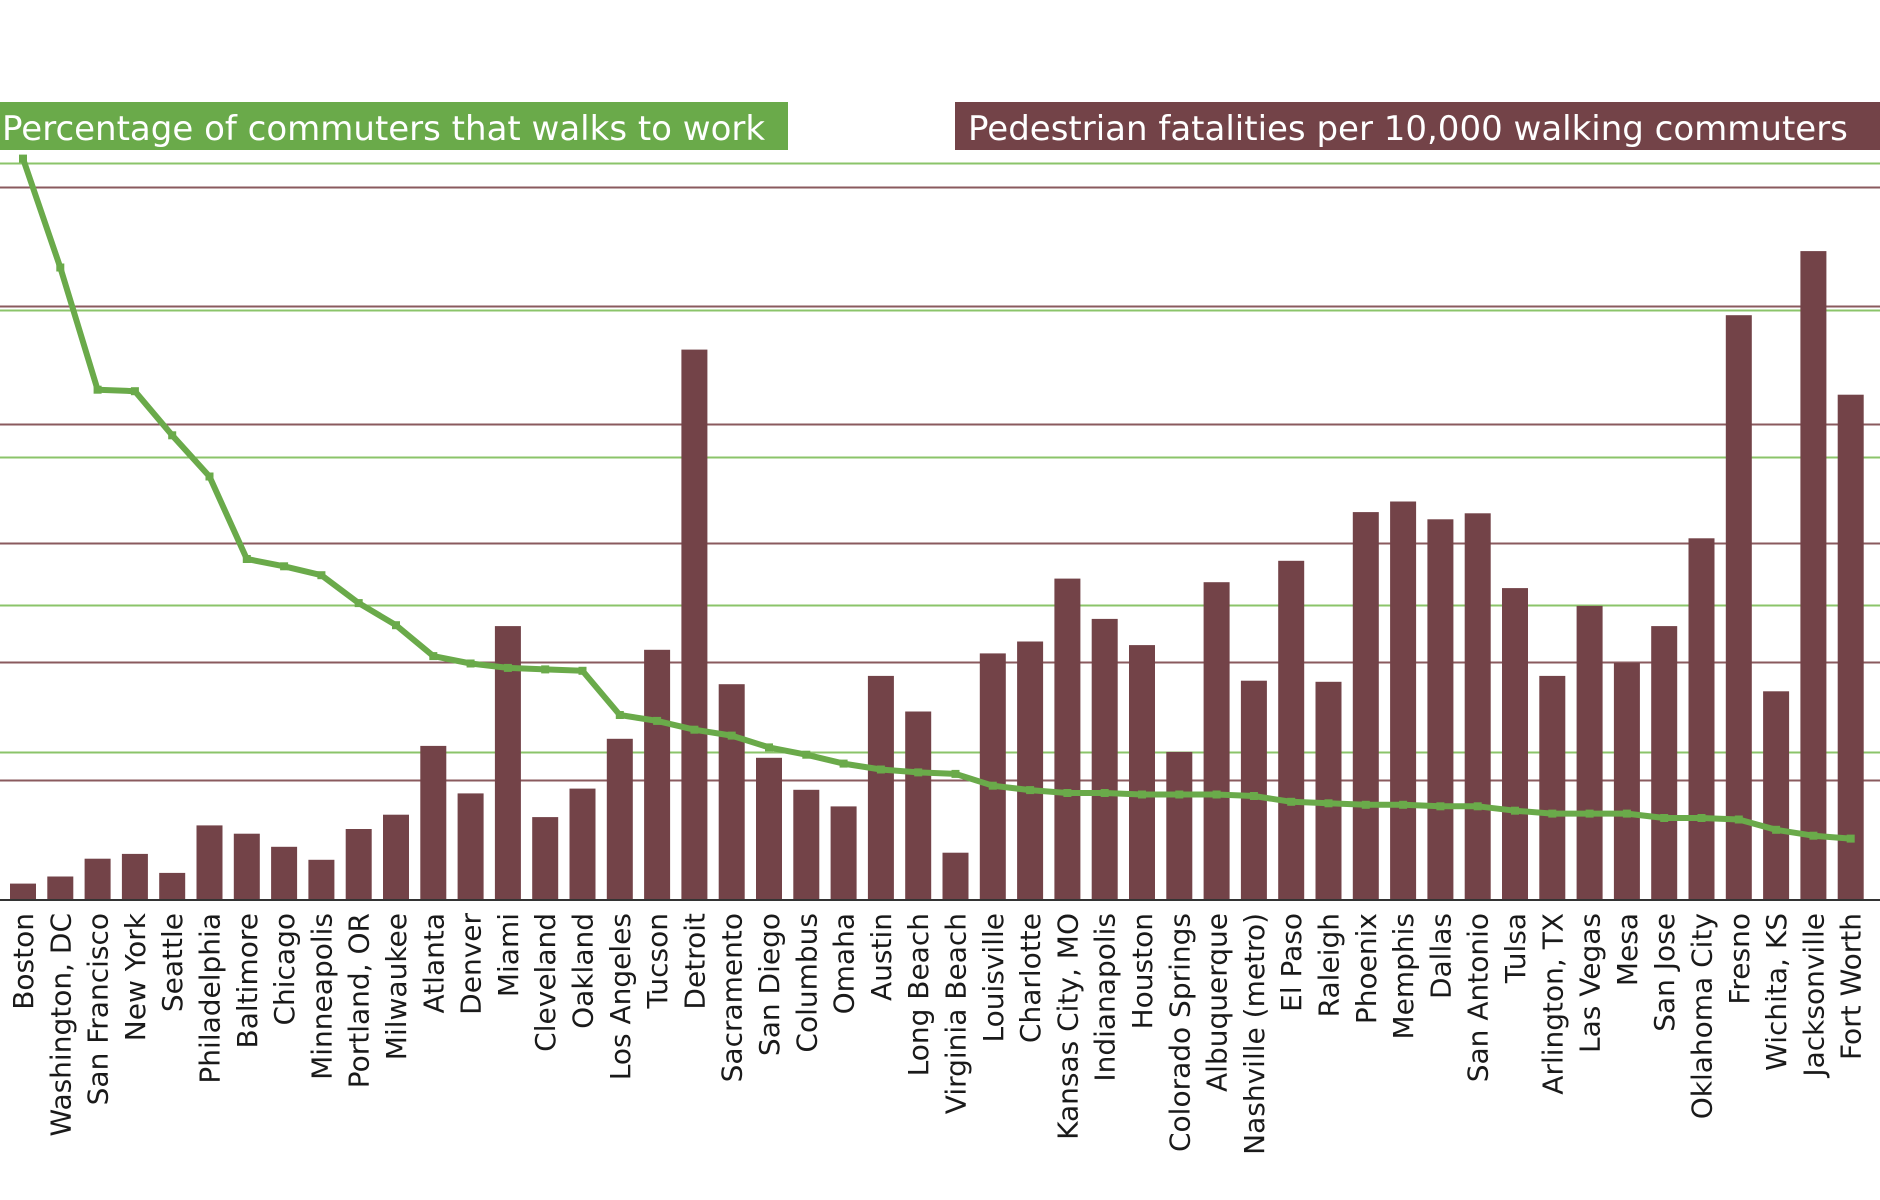  What do you see at coordinates (620, 996) in the screenshot?
I see `category-label: Los Angeles` at bounding box center [620, 996].